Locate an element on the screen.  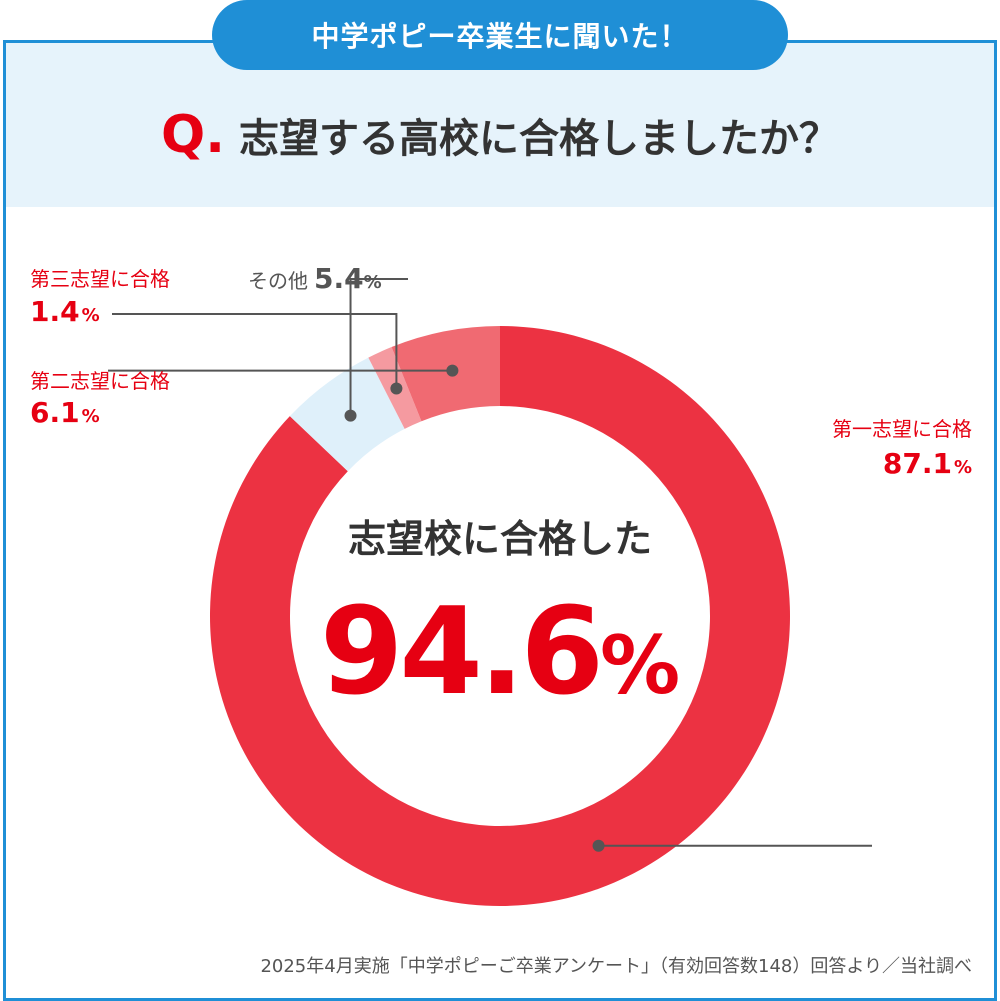
center-total-value: 94.6% is located at coordinates (500, 659).